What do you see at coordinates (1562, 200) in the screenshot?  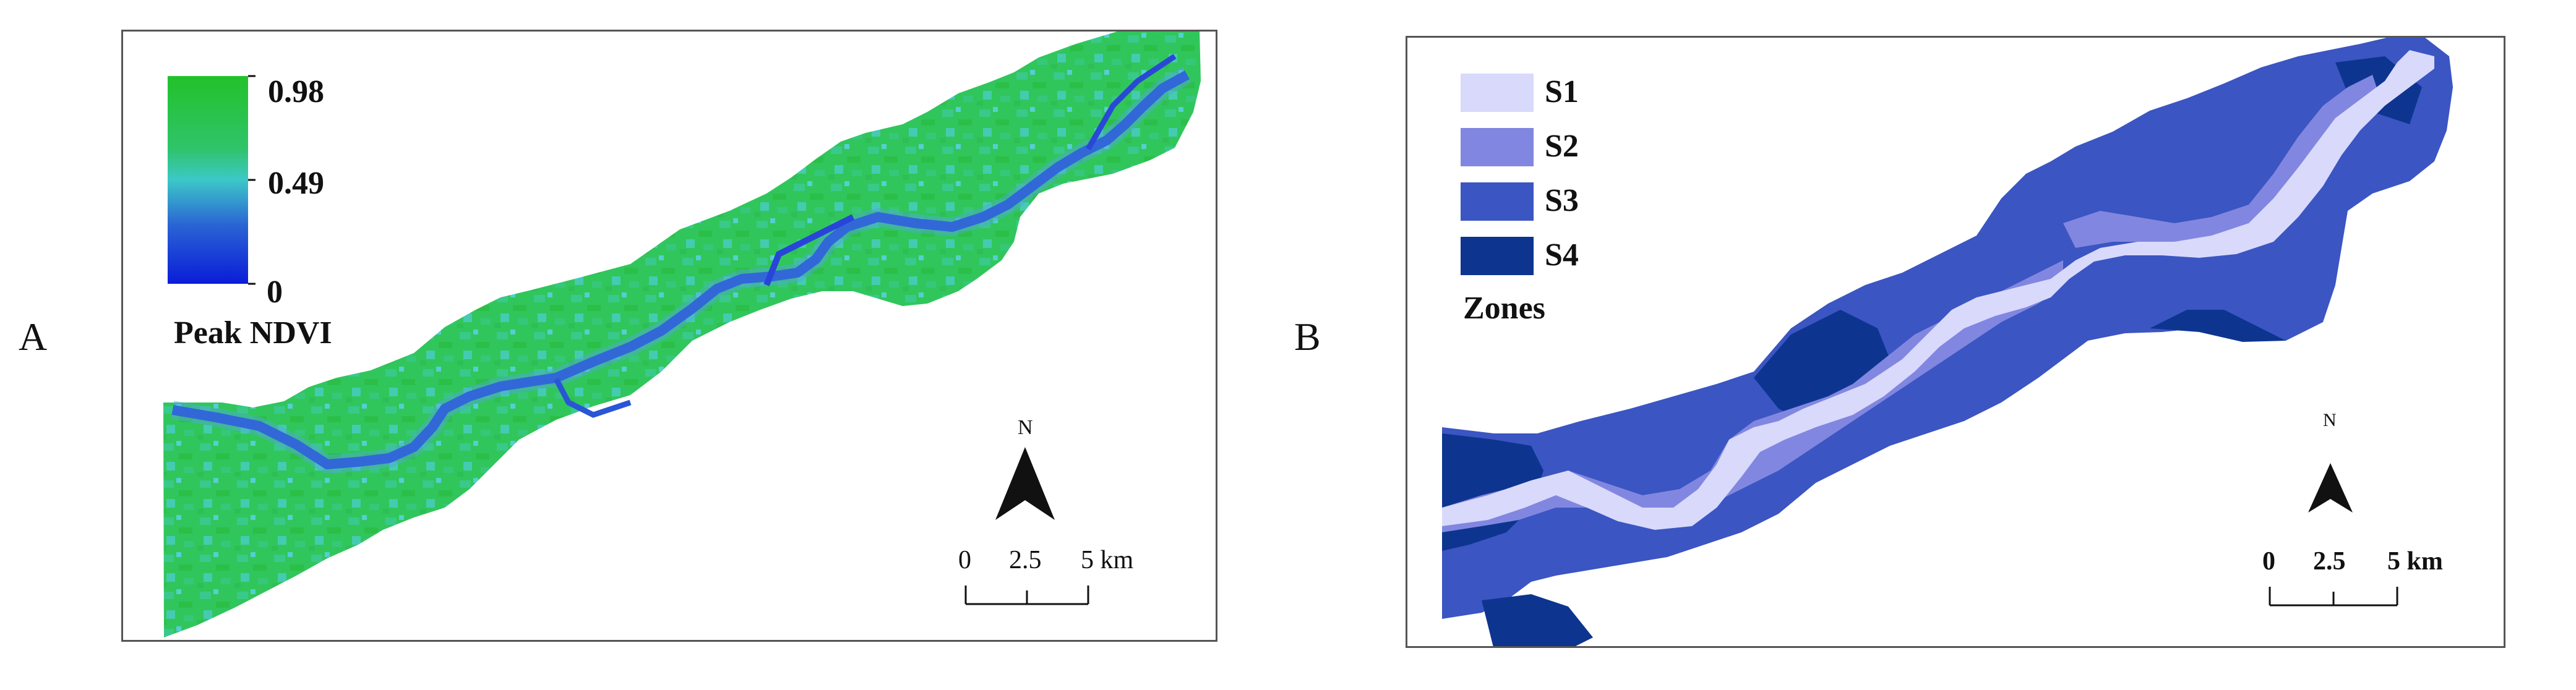 I see `zone-legend-label-s3: S3` at bounding box center [1562, 200].